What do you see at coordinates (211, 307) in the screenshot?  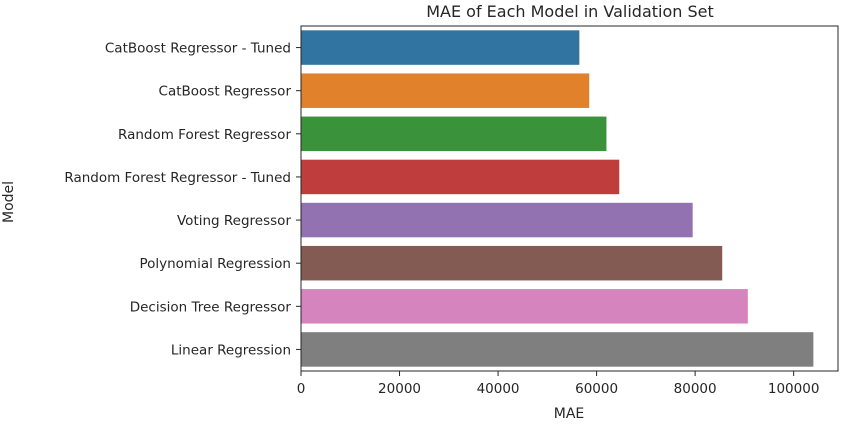 I see `y-tick-label: Decision Tree Regressor` at bounding box center [211, 307].